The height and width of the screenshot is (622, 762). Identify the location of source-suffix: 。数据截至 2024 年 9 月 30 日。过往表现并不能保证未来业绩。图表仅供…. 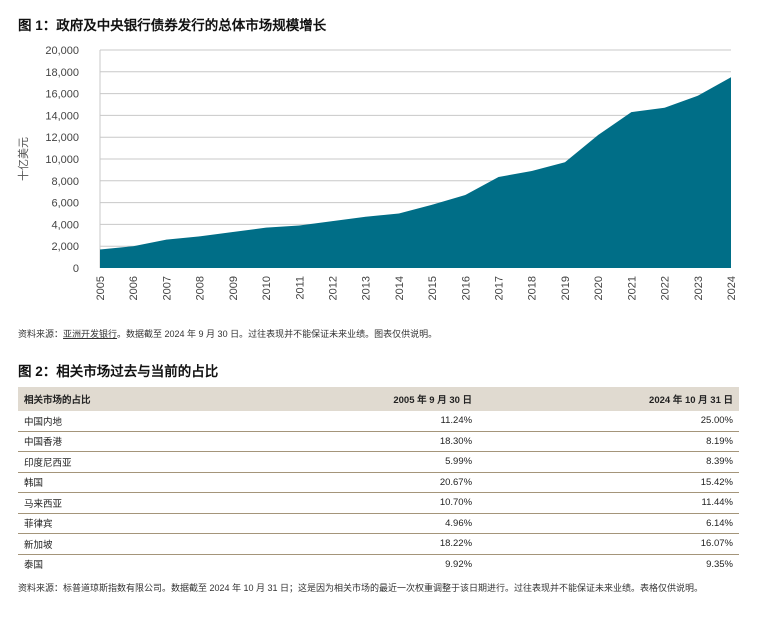
(277, 334).